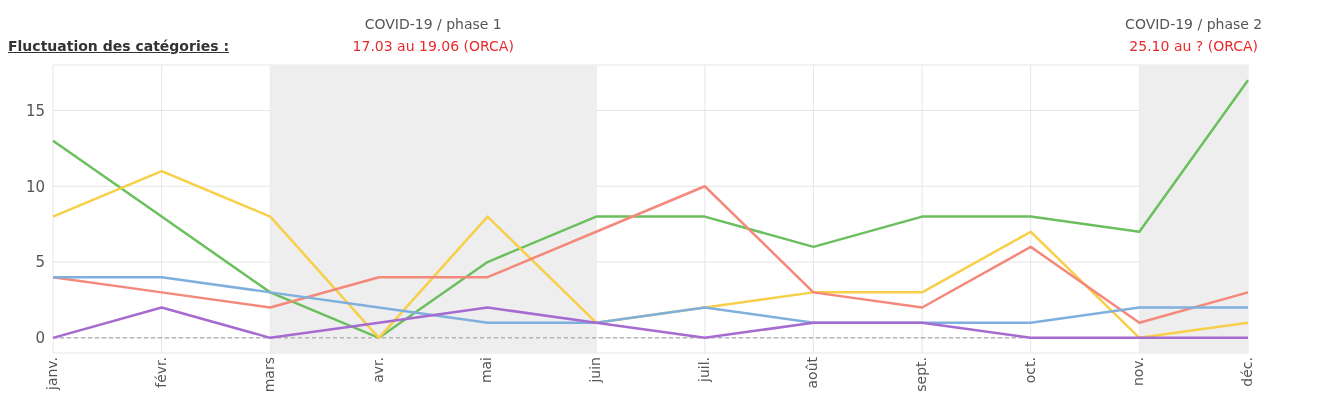 The image size is (1317, 403). What do you see at coordinates (595, 370) in the screenshot?
I see `x-tick-label: juin` at bounding box center [595, 370].